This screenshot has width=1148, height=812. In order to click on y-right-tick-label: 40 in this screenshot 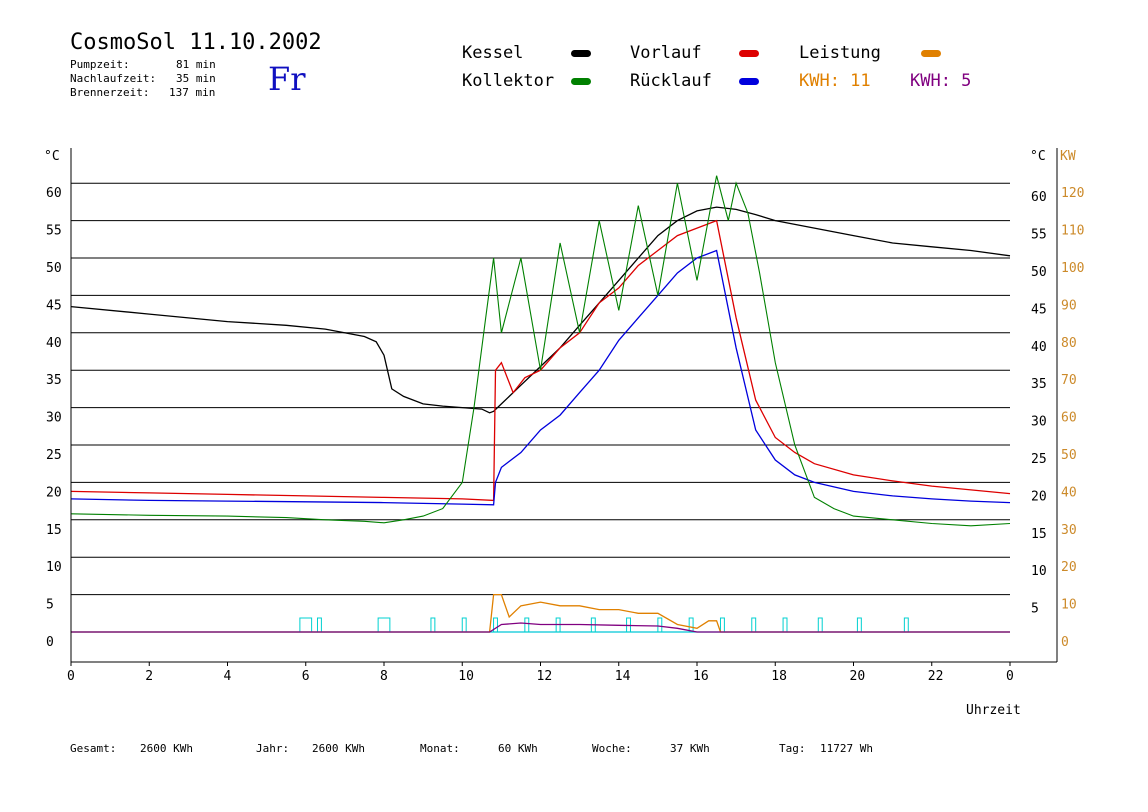, I will do `click(1039, 347)`.